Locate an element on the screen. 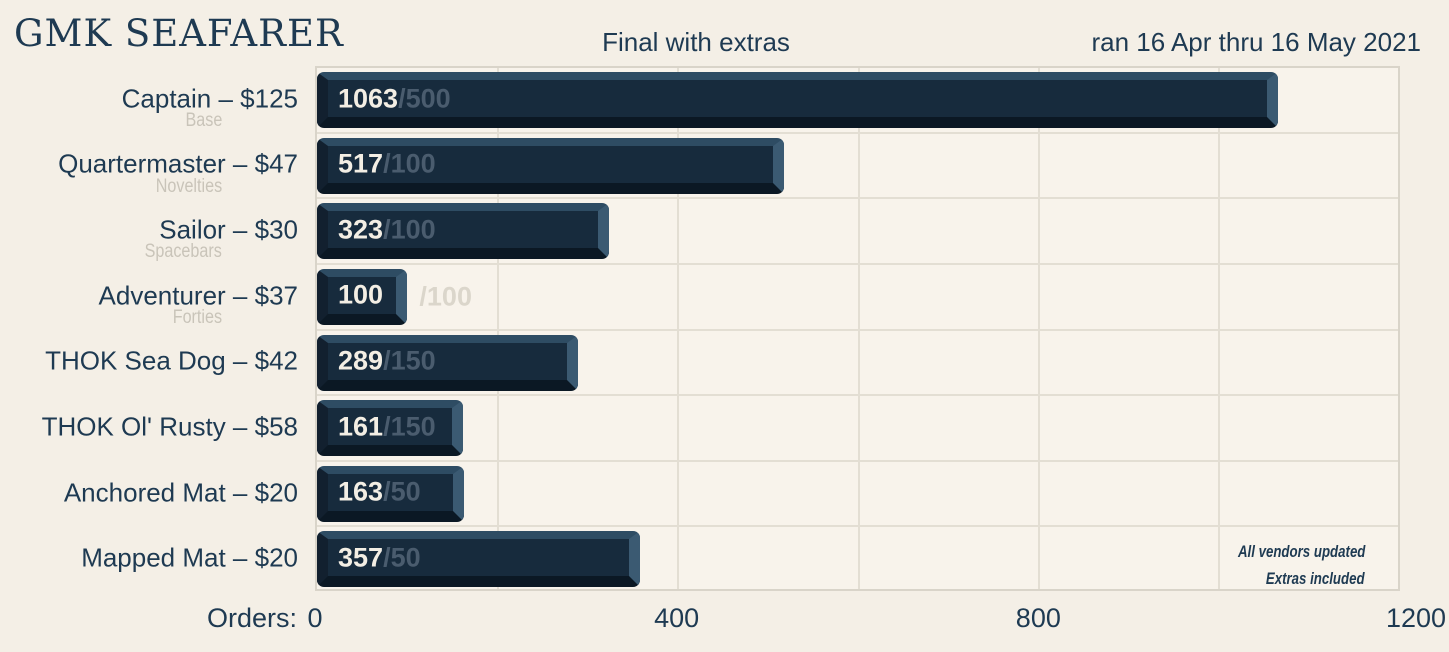 Image resolution: width=1449 pixels, height=652 pixels. category-label: Captain – $125 Base is located at coordinates (157, 99).